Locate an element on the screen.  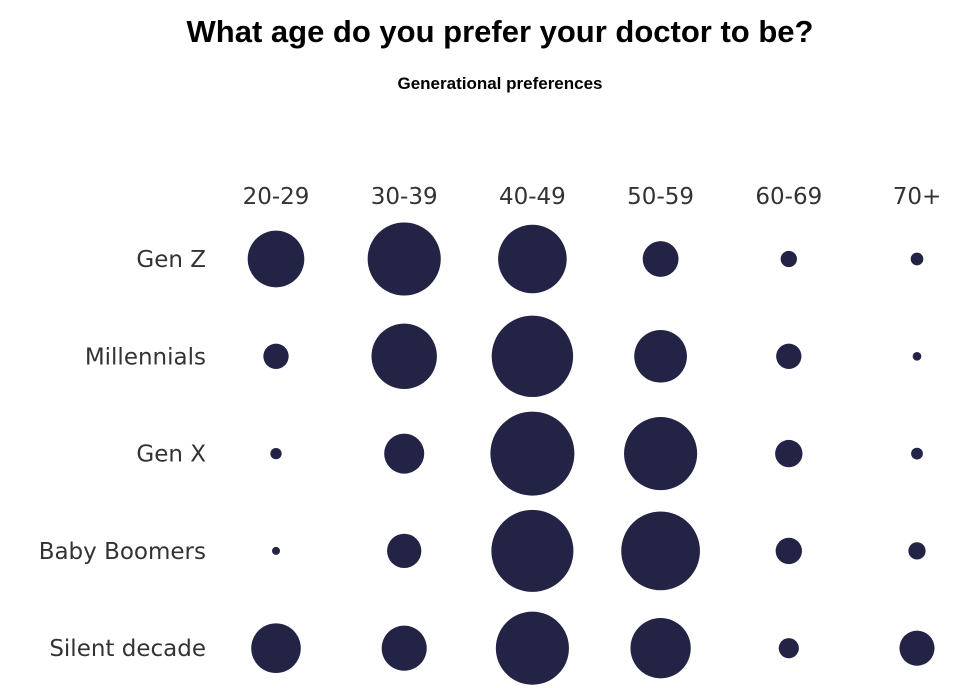
bubble-gen-x-70+ is located at coordinates (917, 453).